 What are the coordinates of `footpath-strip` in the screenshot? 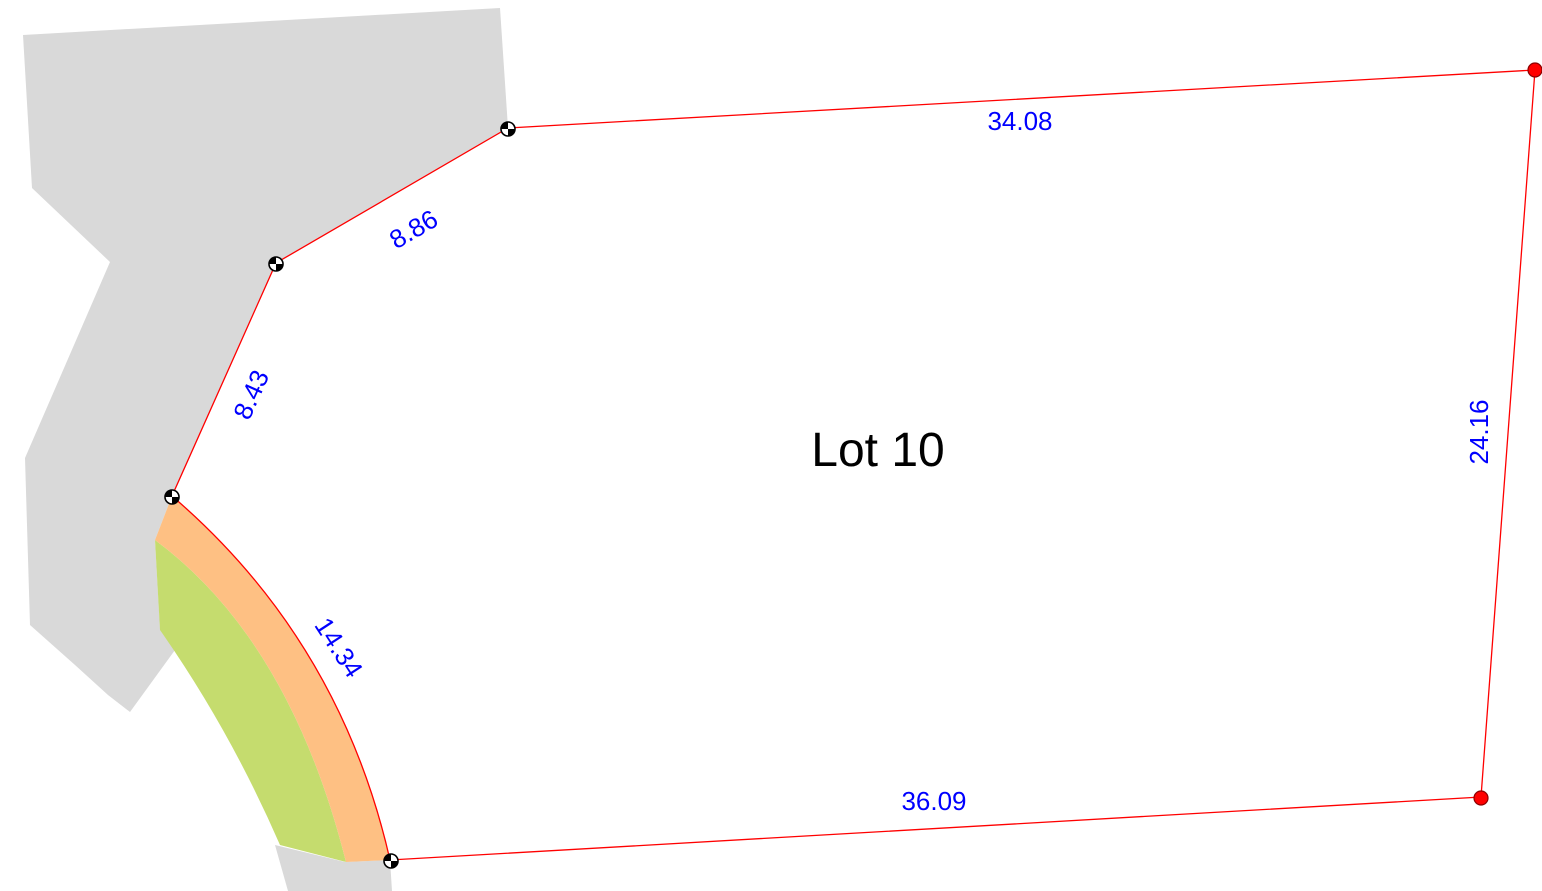 It's located at (272, 679).